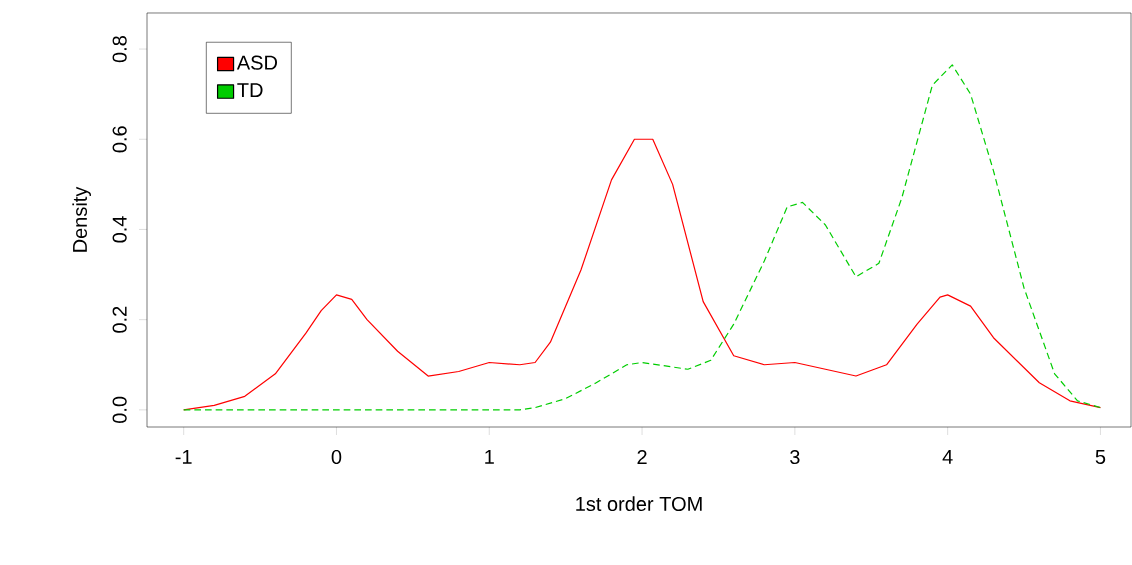  What do you see at coordinates (119, 409) in the screenshot?
I see `y-tick-label: 0.0` at bounding box center [119, 409].